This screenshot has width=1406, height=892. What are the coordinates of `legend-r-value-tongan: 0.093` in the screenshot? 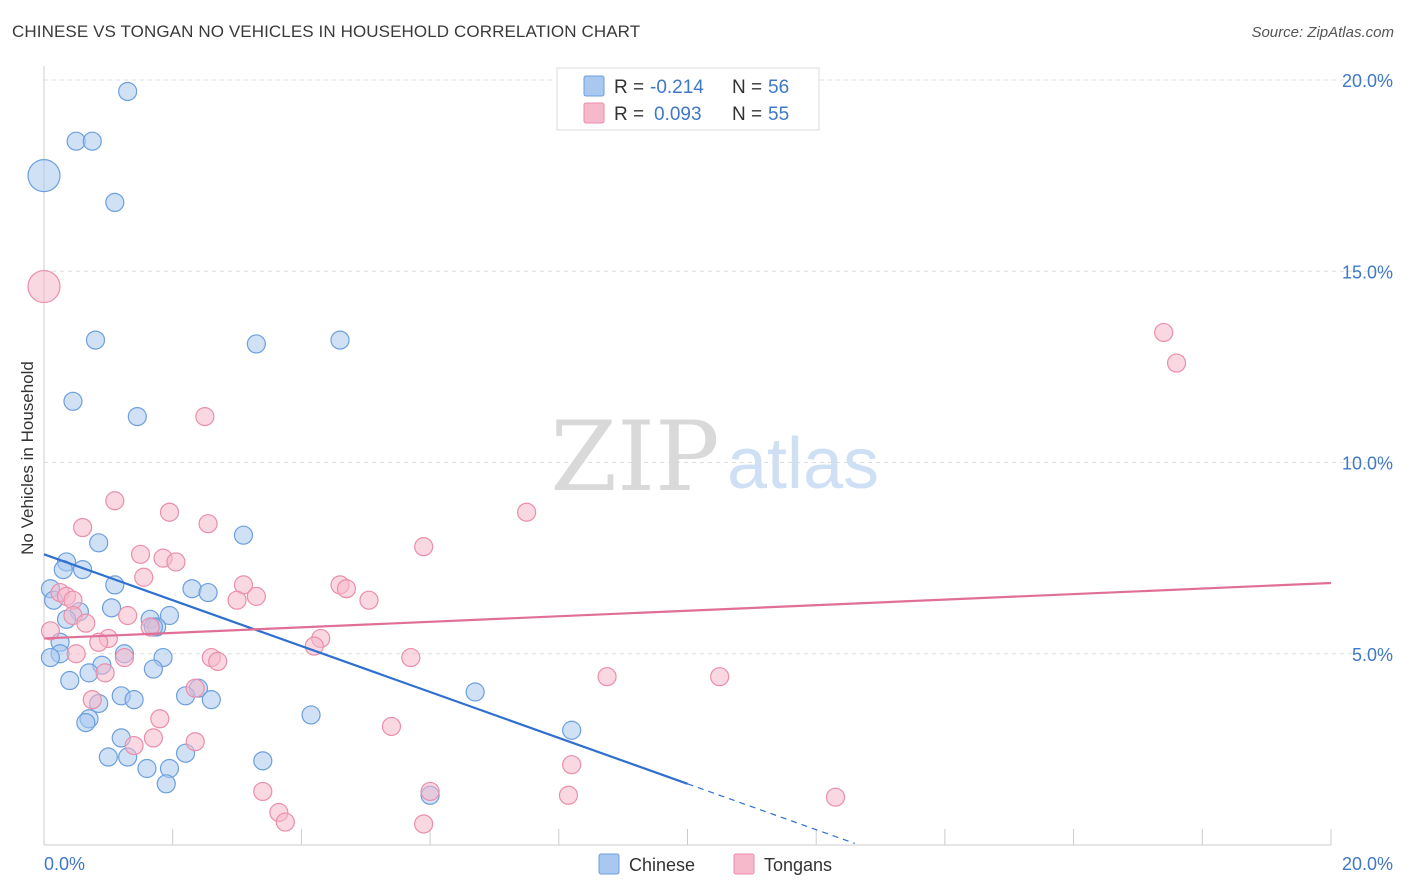 It's located at (678, 114).